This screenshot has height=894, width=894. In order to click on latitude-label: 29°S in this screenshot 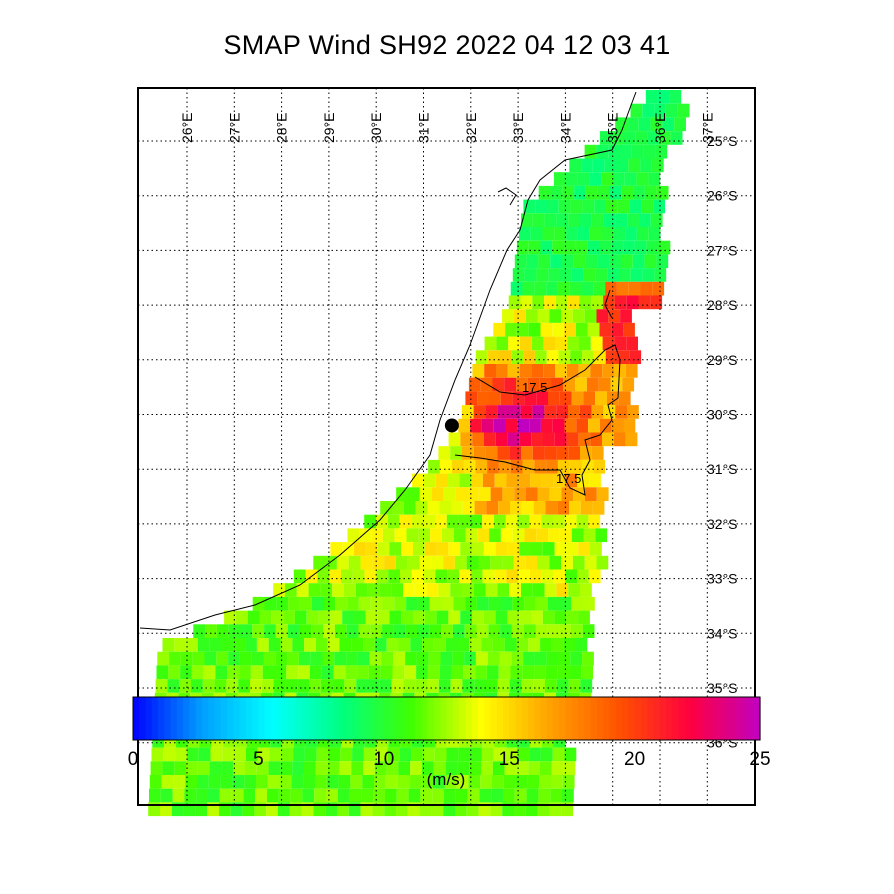, I will do `click(722, 360)`.